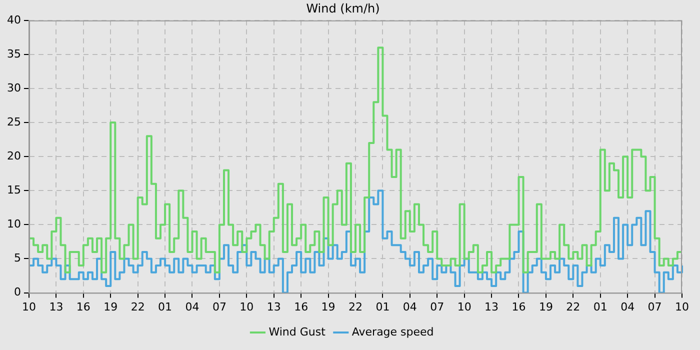 This screenshot has height=350, width=700. What do you see at coordinates (17, 258) in the screenshot?
I see `y-tick-label: 5` at bounding box center [17, 258].